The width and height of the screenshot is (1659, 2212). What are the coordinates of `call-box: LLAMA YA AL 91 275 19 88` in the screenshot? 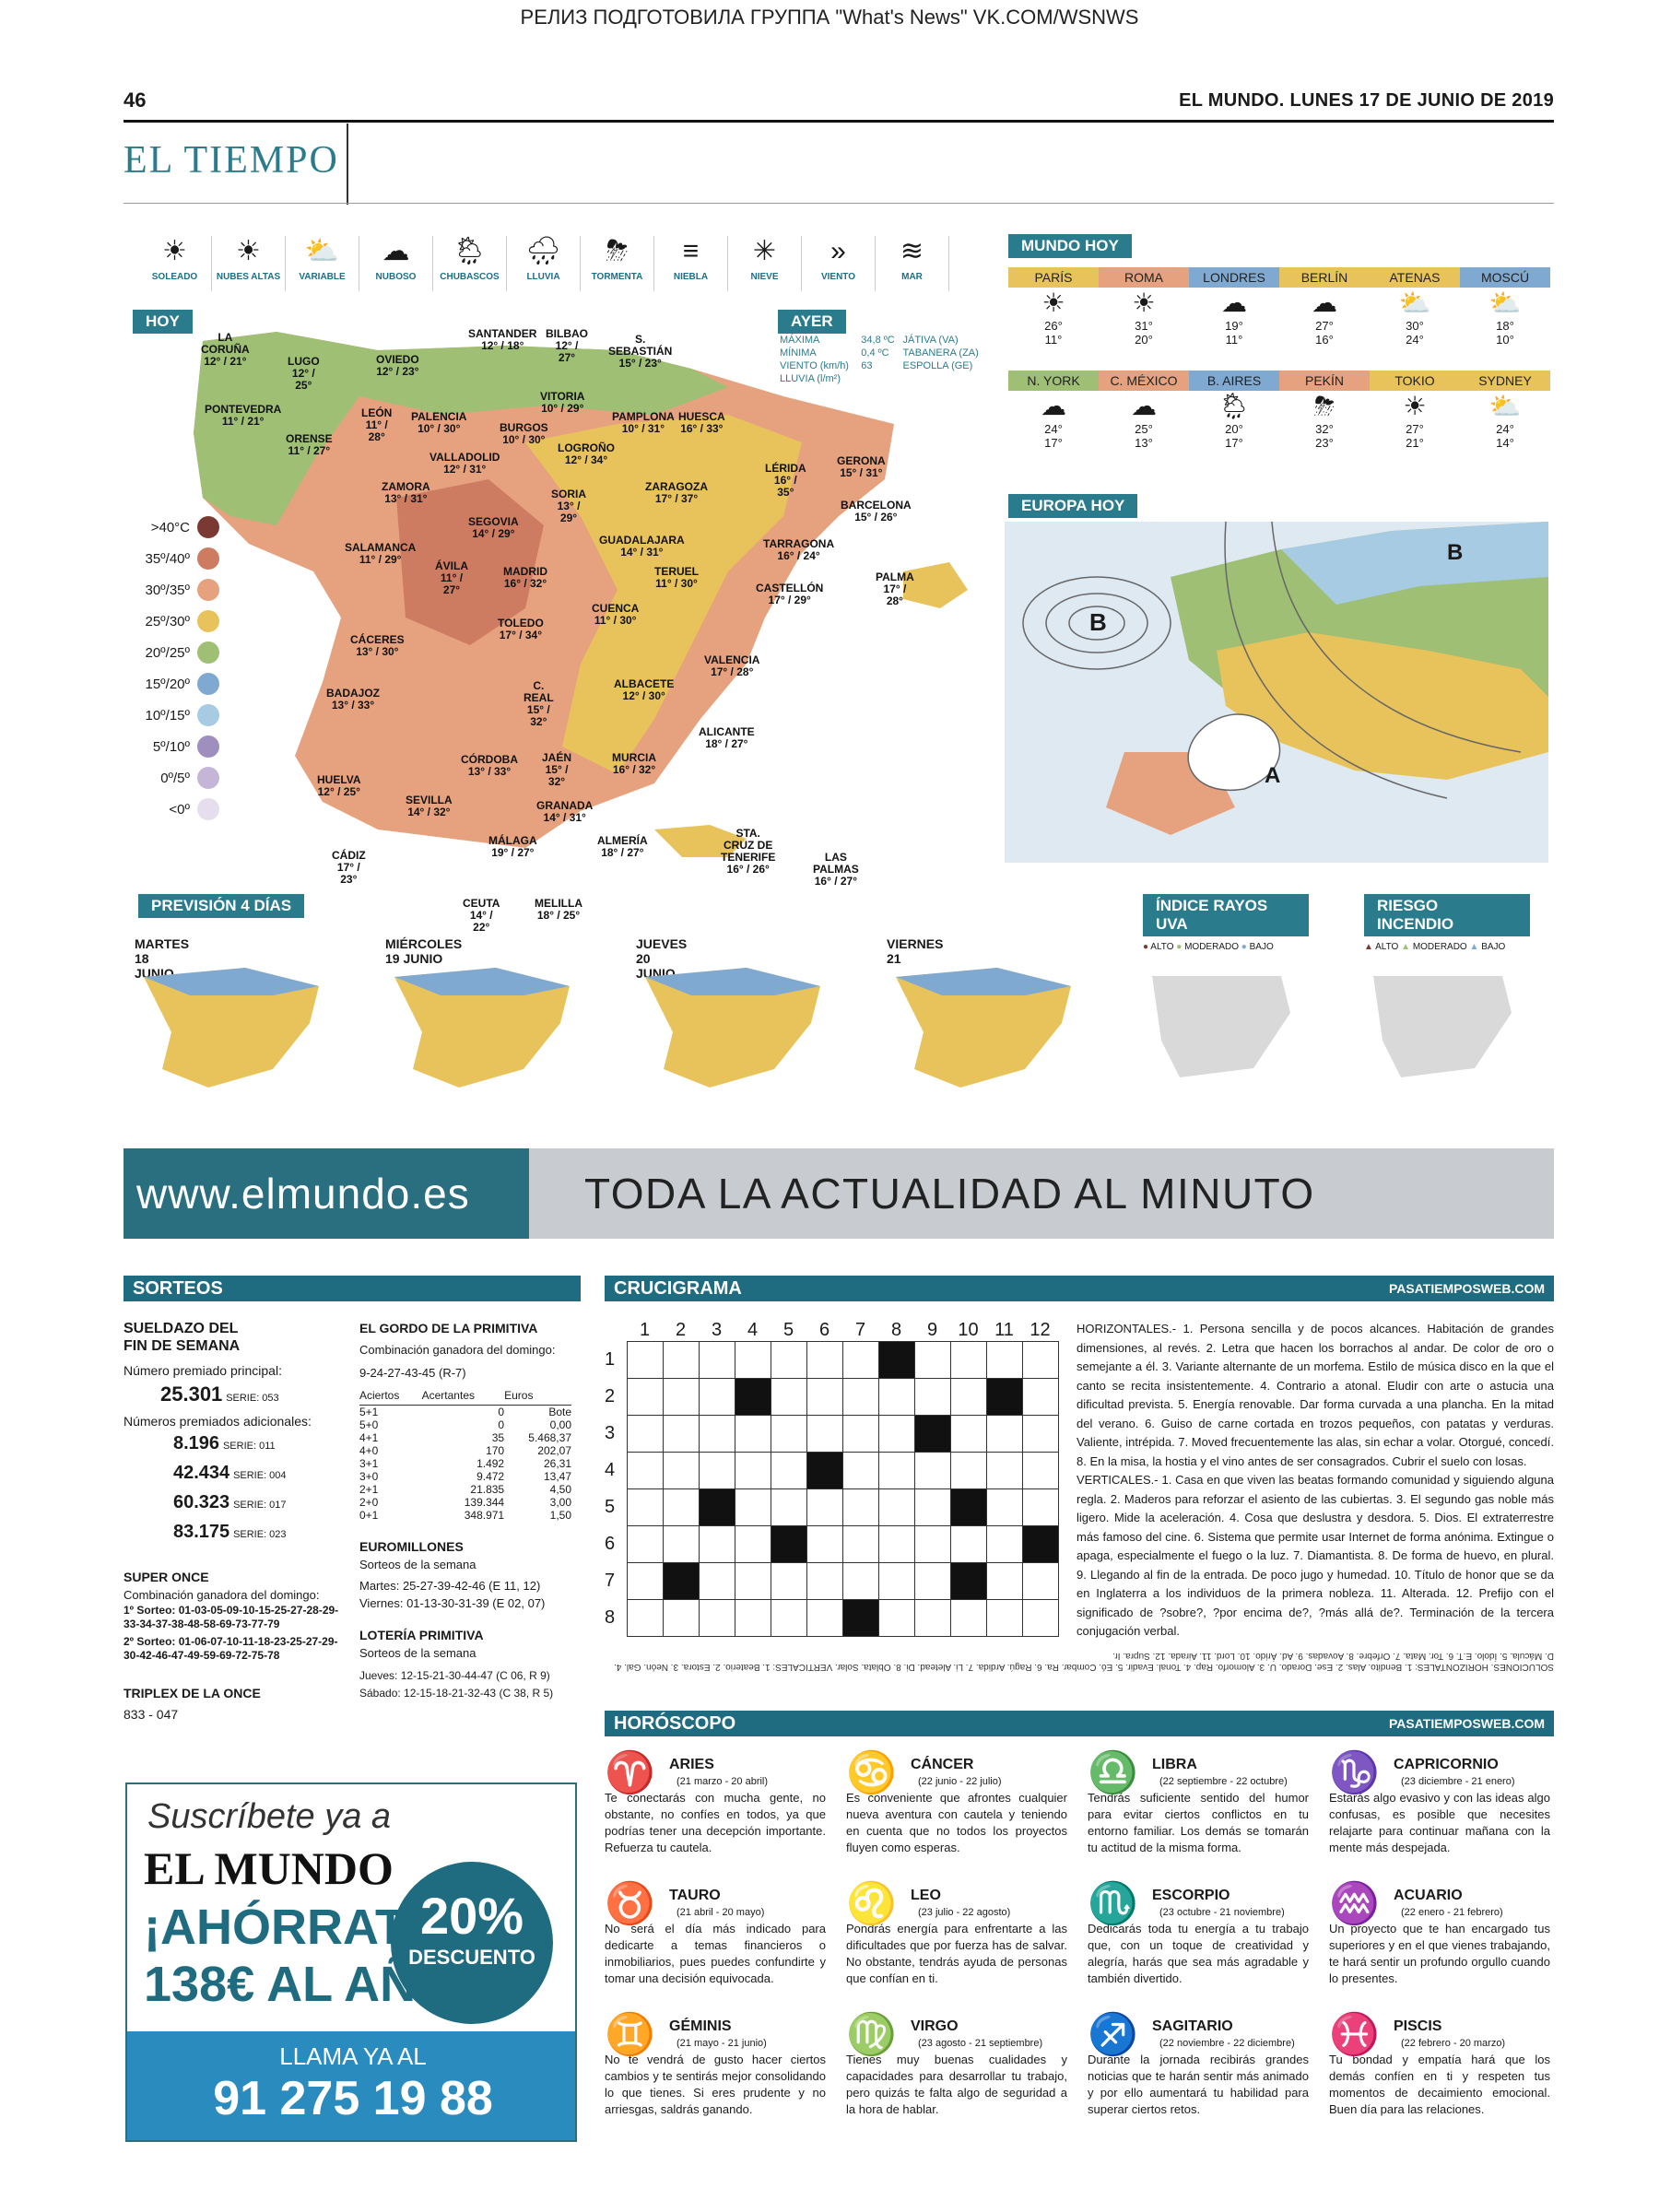 It's located at (351, 2085).